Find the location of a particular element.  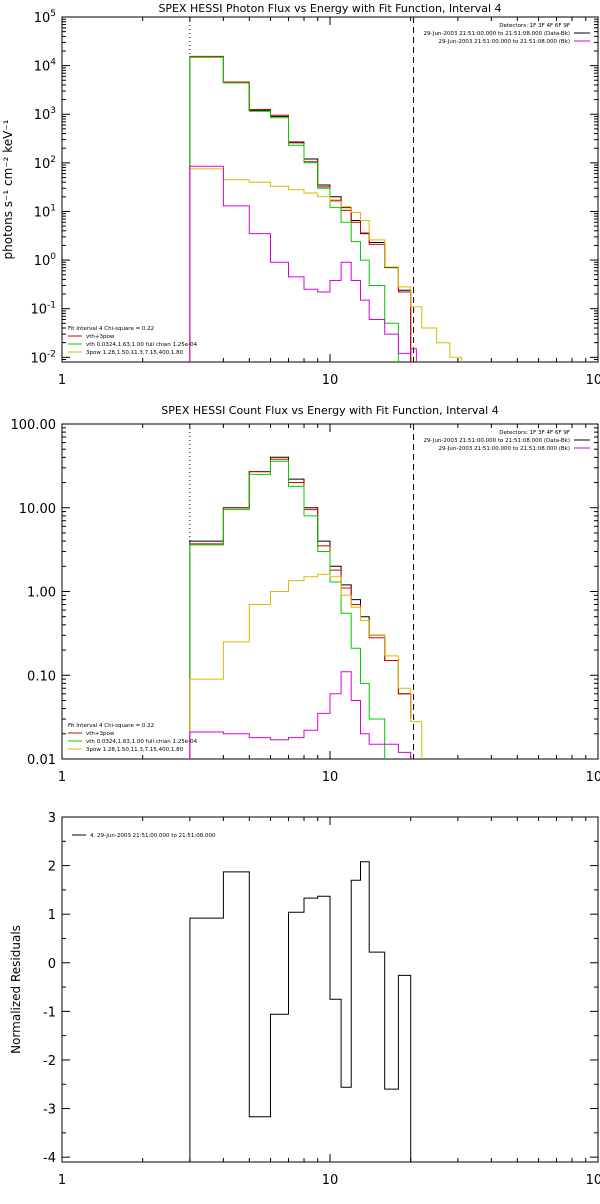

y-tick-label: 10⁴ is located at coordinates (45, 66).